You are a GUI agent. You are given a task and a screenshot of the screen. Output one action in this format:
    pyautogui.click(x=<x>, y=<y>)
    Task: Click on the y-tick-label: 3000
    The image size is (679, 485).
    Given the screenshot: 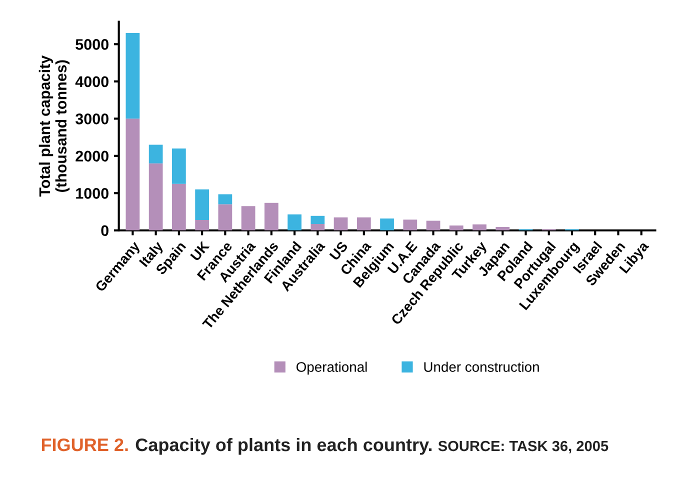 What is the action you would take?
    pyautogui.click(x=91, y=119)
    